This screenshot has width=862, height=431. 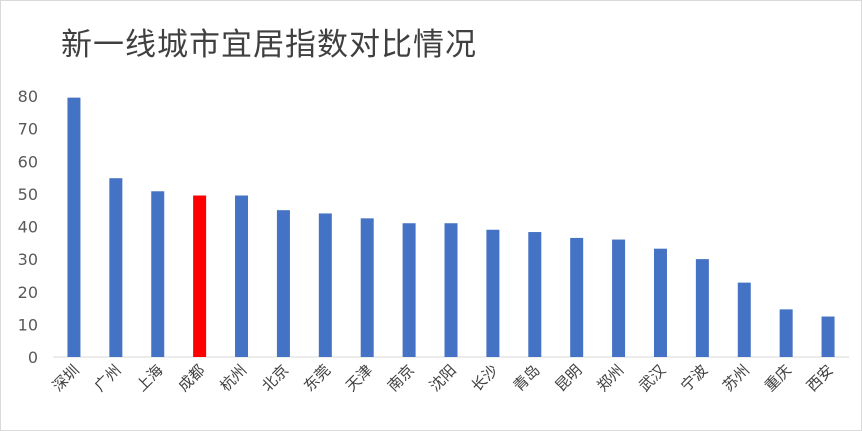 I want to click on x-tick-label: 长沙, so click(x=485, y=378).